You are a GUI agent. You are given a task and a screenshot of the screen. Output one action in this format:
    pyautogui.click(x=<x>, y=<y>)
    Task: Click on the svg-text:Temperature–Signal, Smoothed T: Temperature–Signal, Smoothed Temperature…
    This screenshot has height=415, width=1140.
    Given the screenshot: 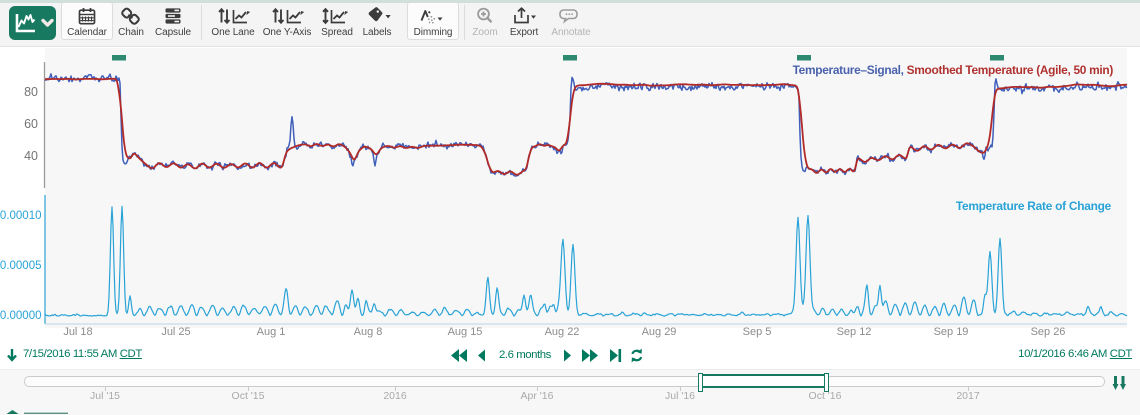 What is the action you would take?
    pyautogui.click(x=953, y=70)
    